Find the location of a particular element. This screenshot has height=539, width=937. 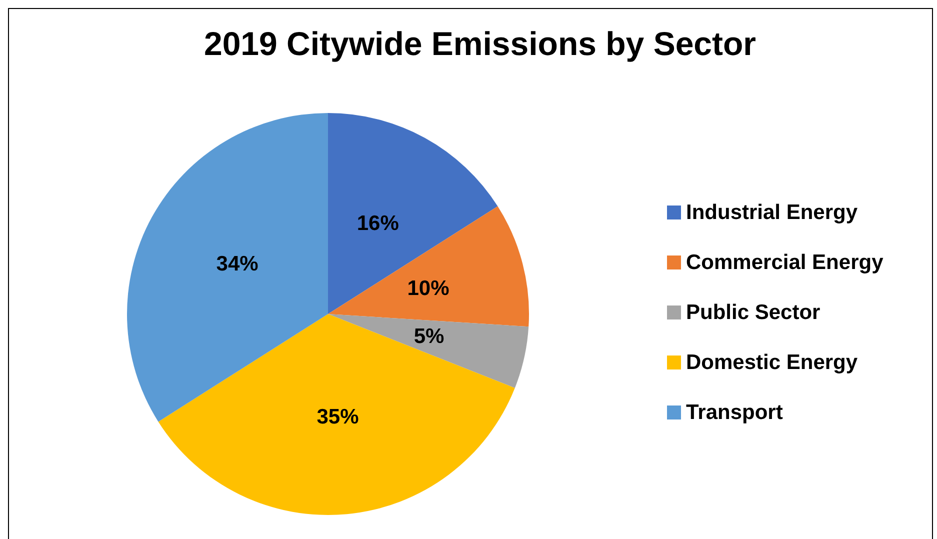

legend-label: Commercial Energy is located at coordinates (785, 262).